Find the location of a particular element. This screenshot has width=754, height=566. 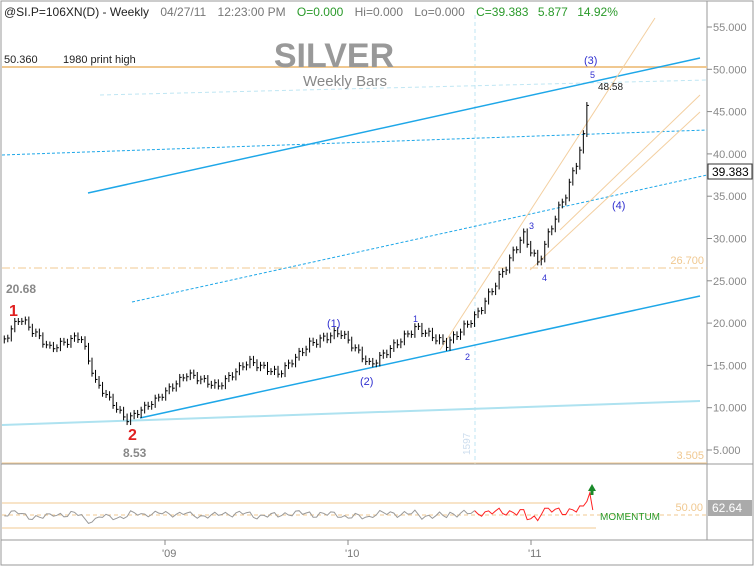

x-tick-label: '10 is located at coordinates (352, 554).